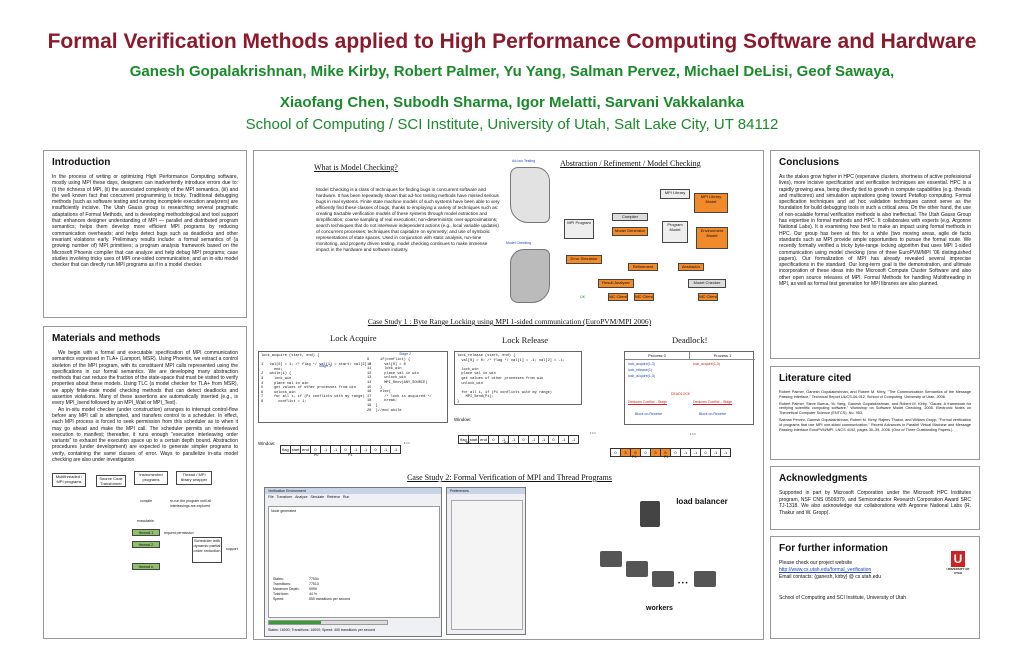 The width and height of the screenshot is (1024, 658). What do you see at coordinates (146, 533) in the screenshot?
I see `diag-thread-1: thread 1` at bounding box center [146, 533].